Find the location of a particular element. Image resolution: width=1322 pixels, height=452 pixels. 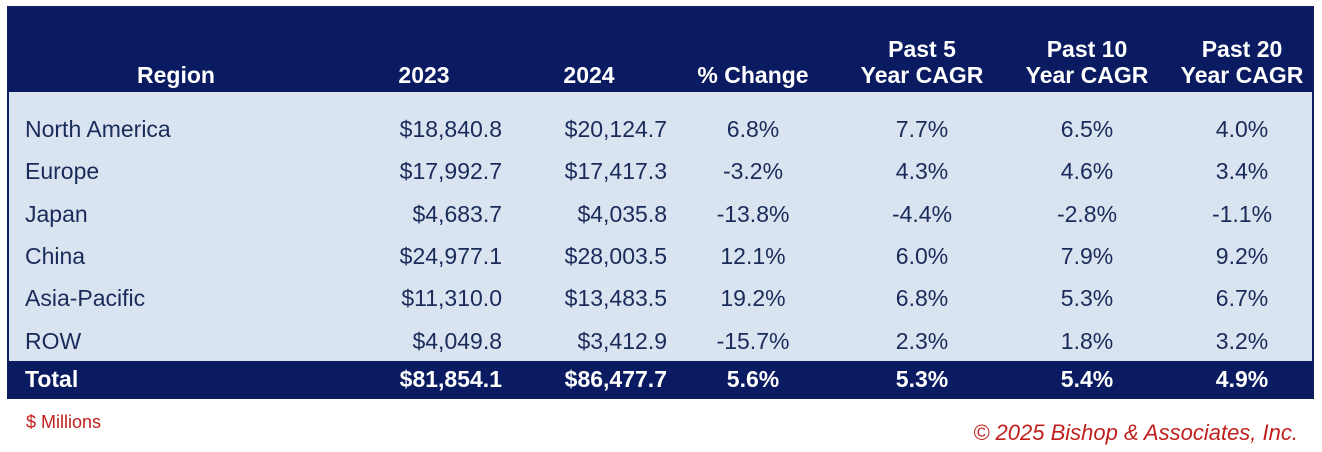

header-pct-change-line2: % Change is located at coordinates (753, 75).